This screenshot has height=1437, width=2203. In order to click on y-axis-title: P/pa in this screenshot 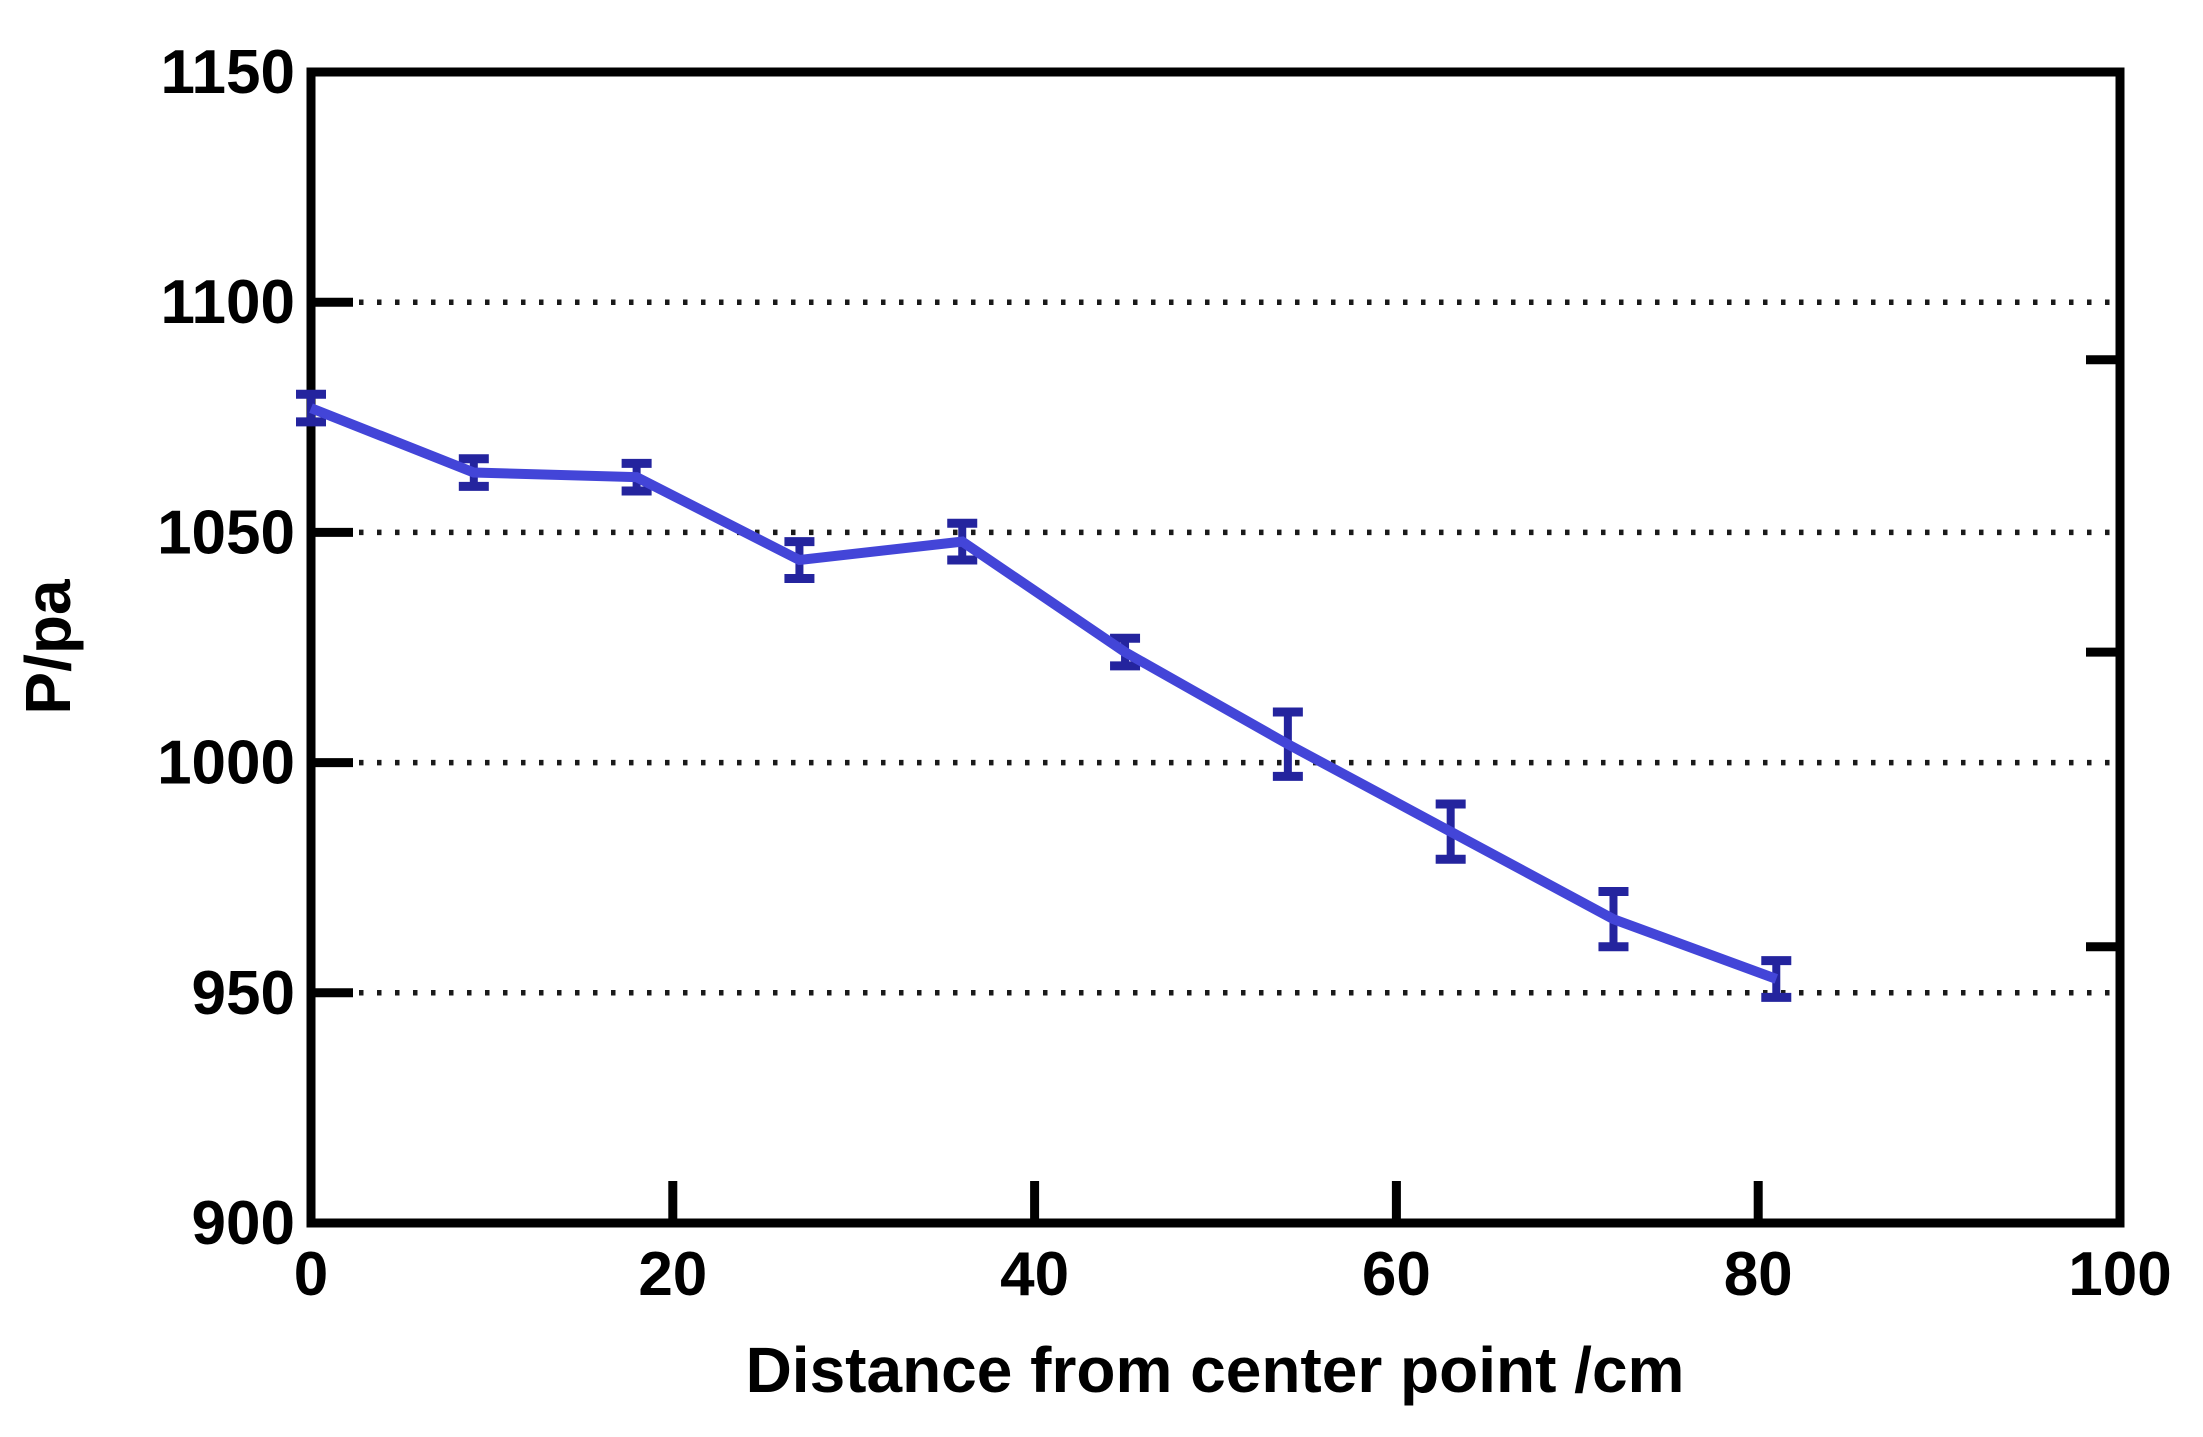, I will do `click(48, 647)`.